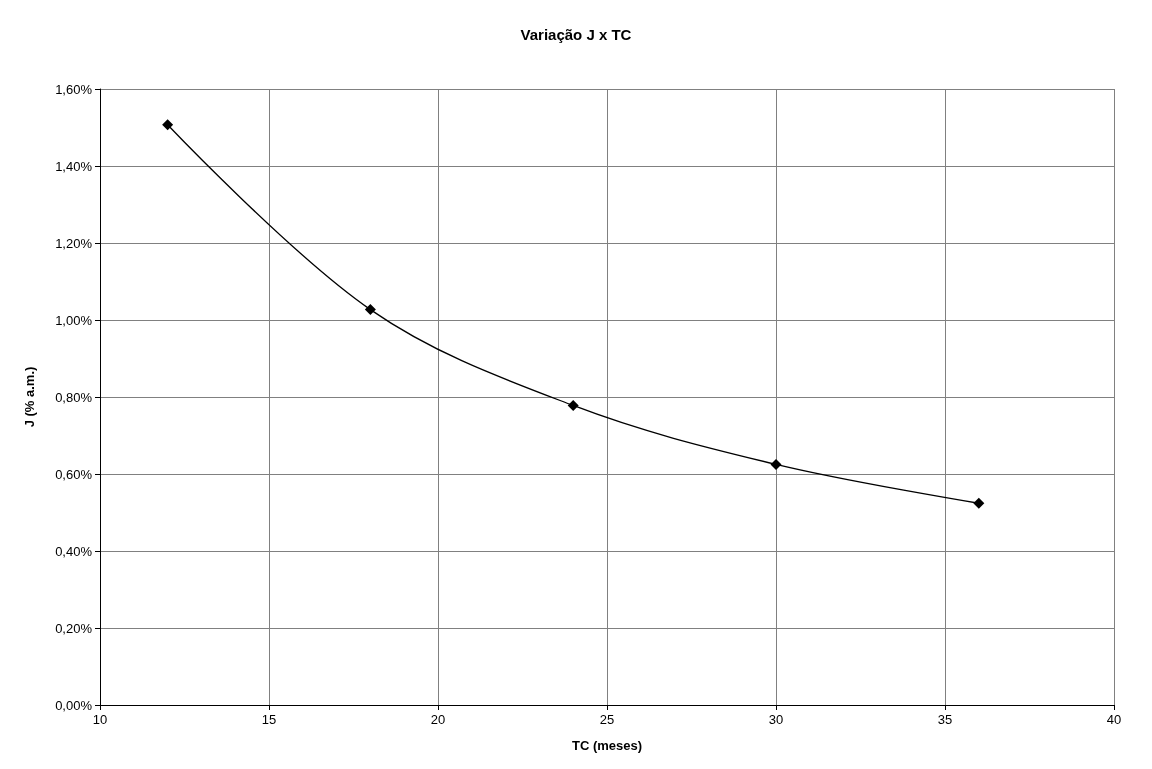 This screenshot has height=769, width=1152. What do you see at coordinates (74, 705) in the screenshot?
I see `y-tick-label: 0,00%` at bounding box center [74, 705].